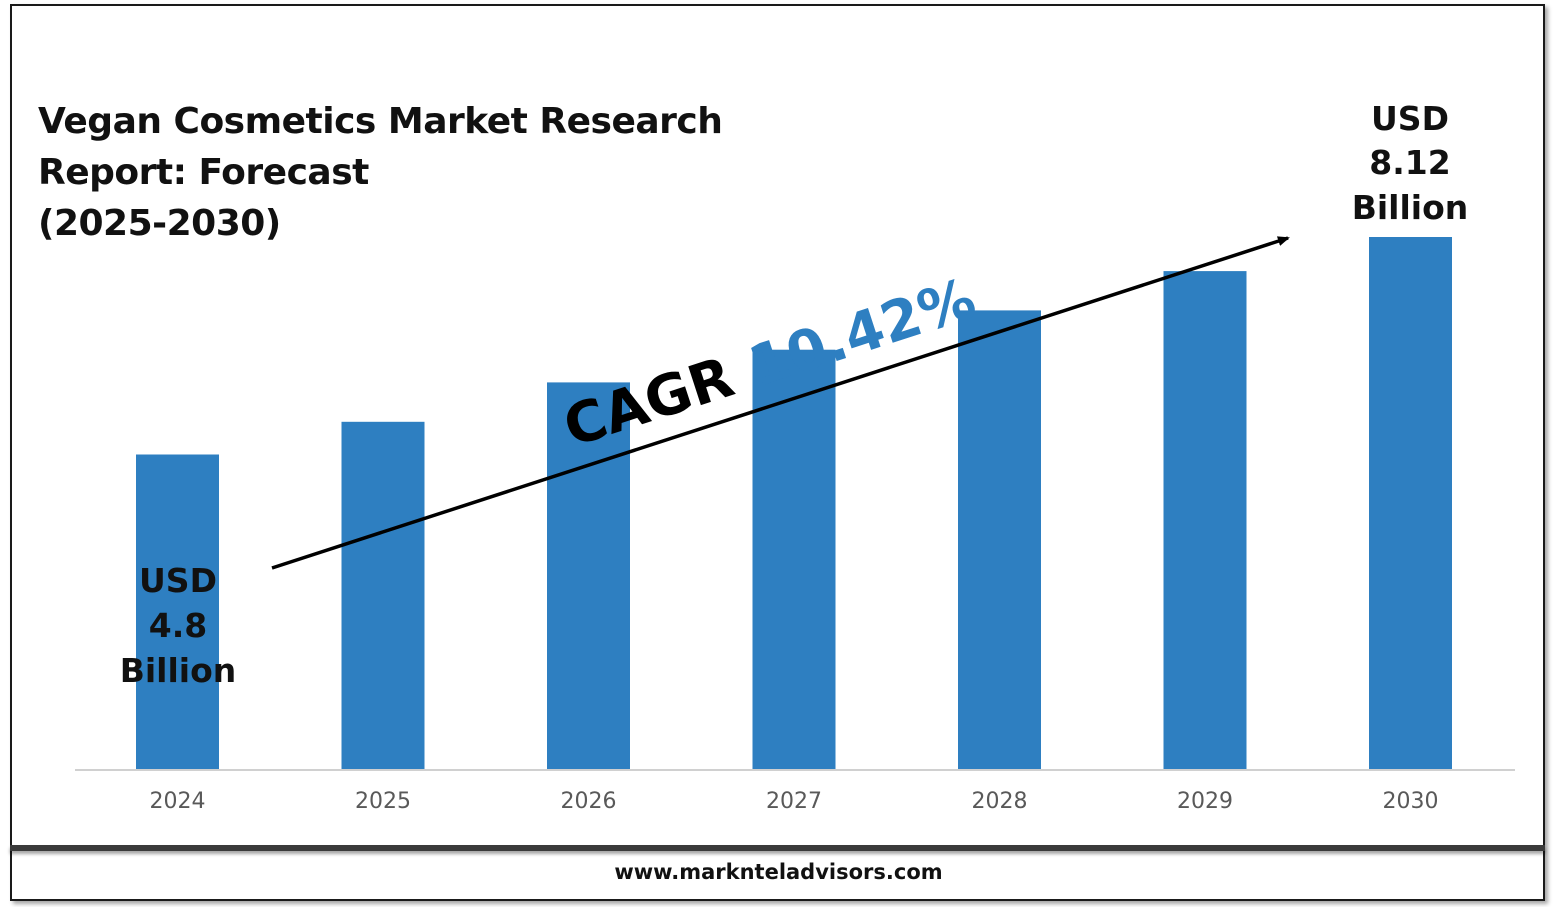 The image size is (1557, 907). I want to click on bar-2029, so click(1205, 520).